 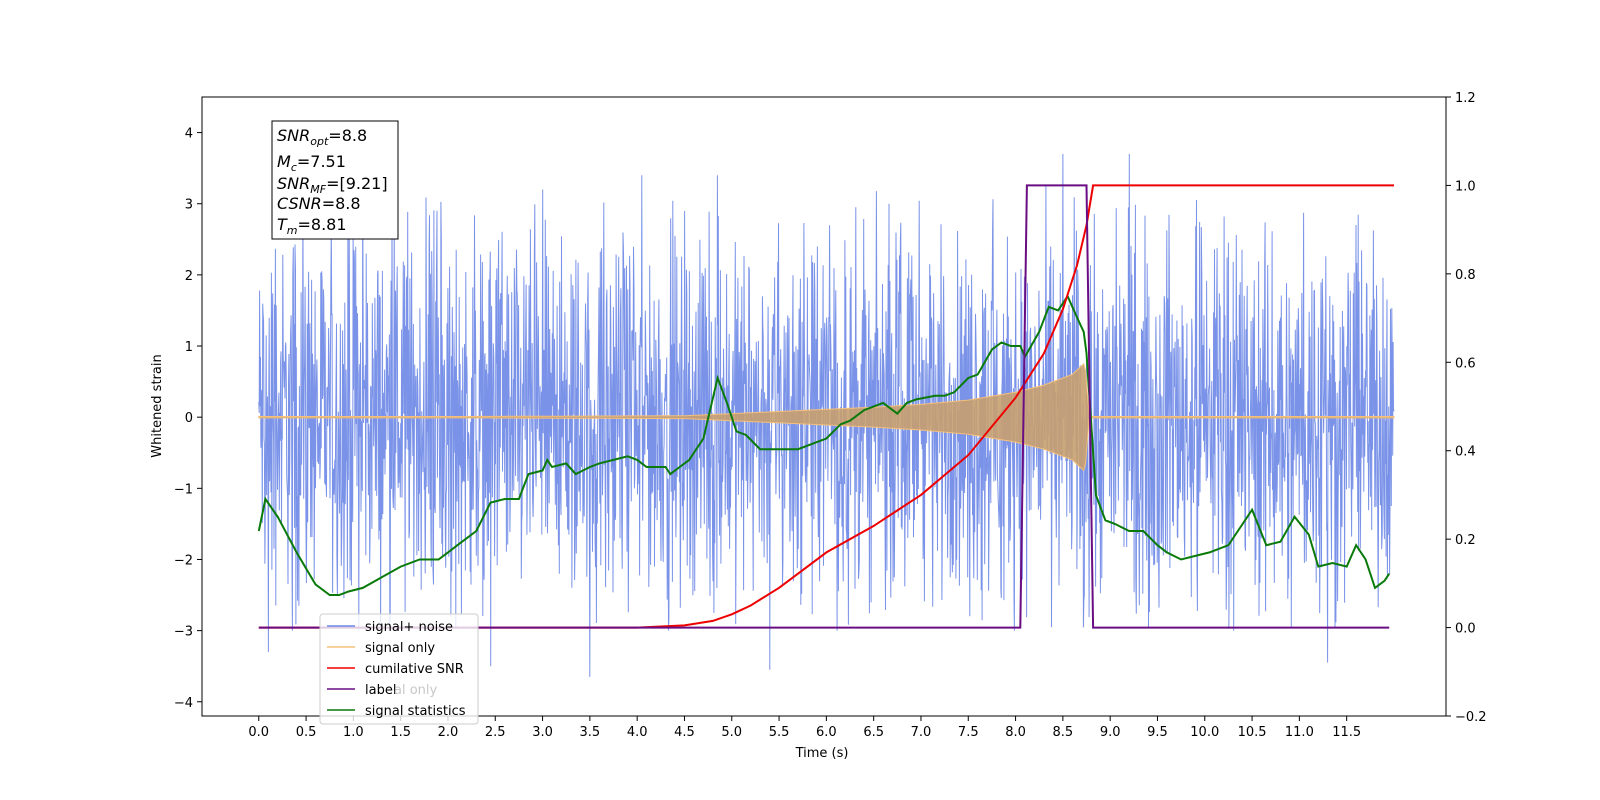 I want to click on info-tm: Tm=8.81, so click(x=312, y=226).